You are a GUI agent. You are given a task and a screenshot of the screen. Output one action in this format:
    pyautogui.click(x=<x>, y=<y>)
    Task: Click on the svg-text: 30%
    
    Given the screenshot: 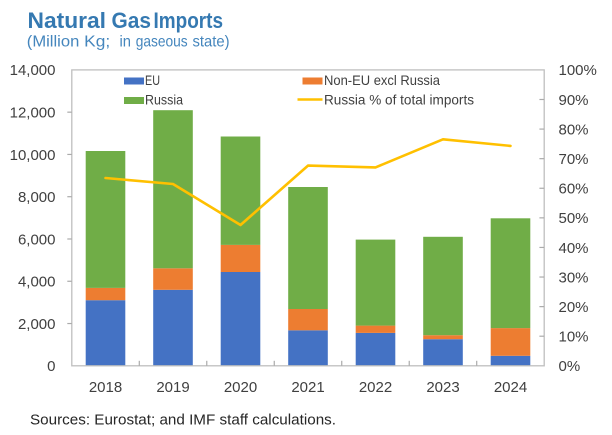 What is the action you would take?
    pyautogui.click(x=574, y=277)
    